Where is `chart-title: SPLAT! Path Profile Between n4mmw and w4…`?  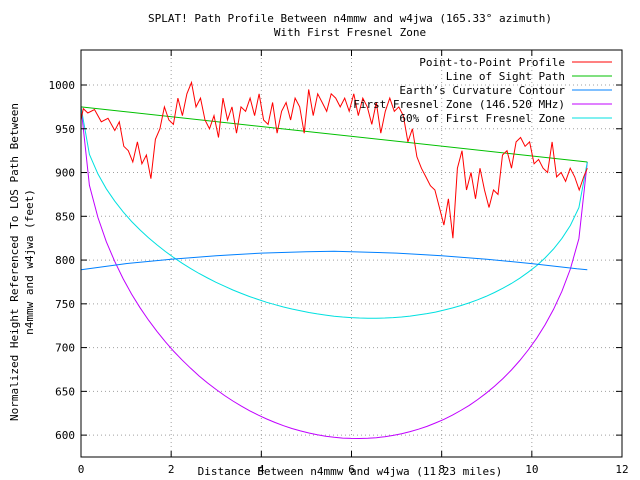 chart-title: SPLAT! Path Profile Between n4mmw and w4… is located at coordinates (350, 18).